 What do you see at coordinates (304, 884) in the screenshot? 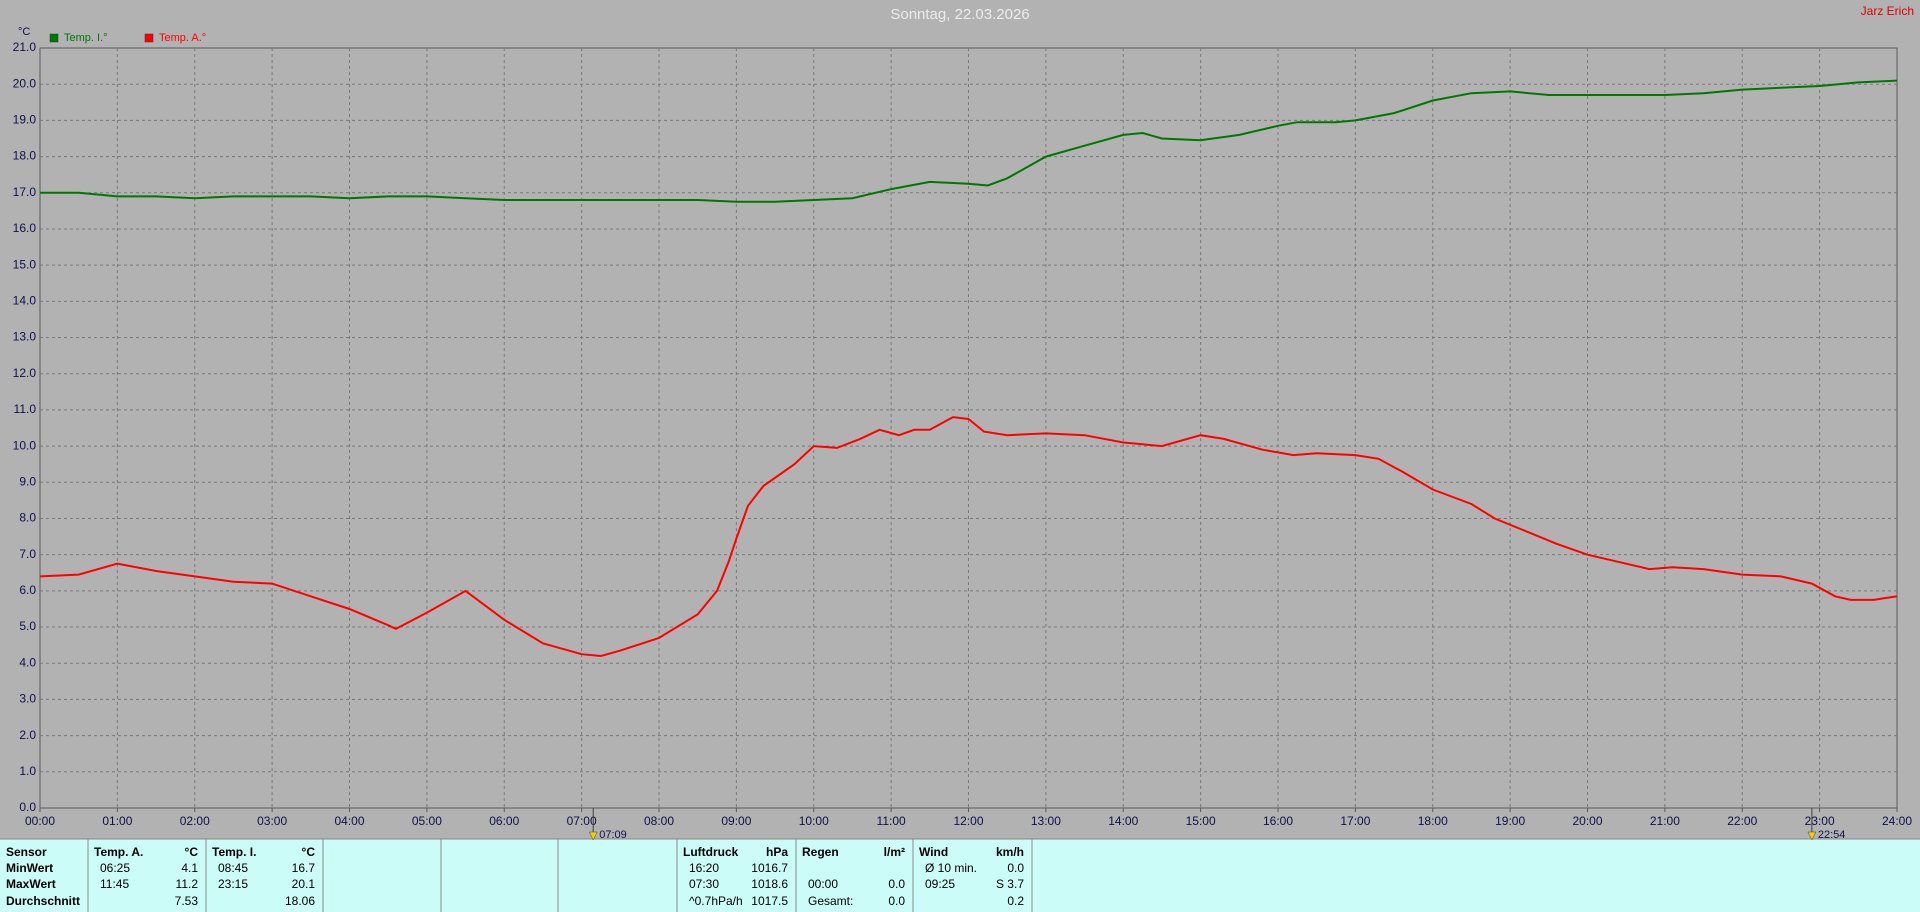
I see `footer-cell: 20.1` at bounding box center [304, 884].